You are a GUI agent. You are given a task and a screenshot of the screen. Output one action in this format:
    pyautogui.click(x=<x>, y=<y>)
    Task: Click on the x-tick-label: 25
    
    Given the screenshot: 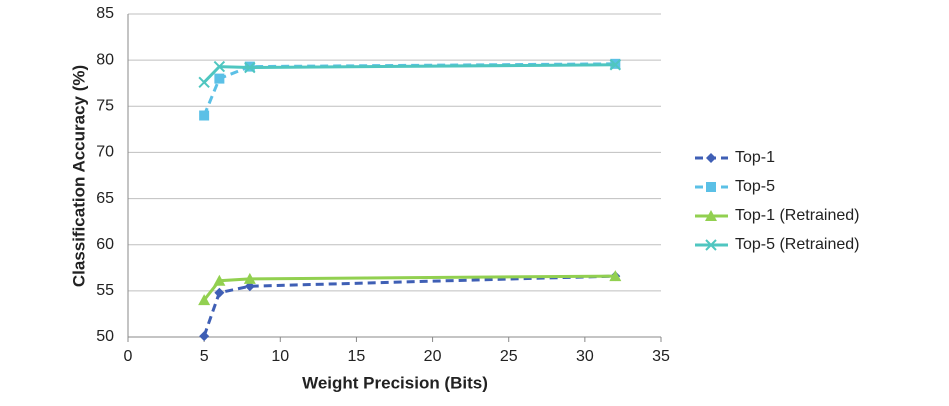 What is the action you would take?
    pyautogui.click(x=509, y=356)
    